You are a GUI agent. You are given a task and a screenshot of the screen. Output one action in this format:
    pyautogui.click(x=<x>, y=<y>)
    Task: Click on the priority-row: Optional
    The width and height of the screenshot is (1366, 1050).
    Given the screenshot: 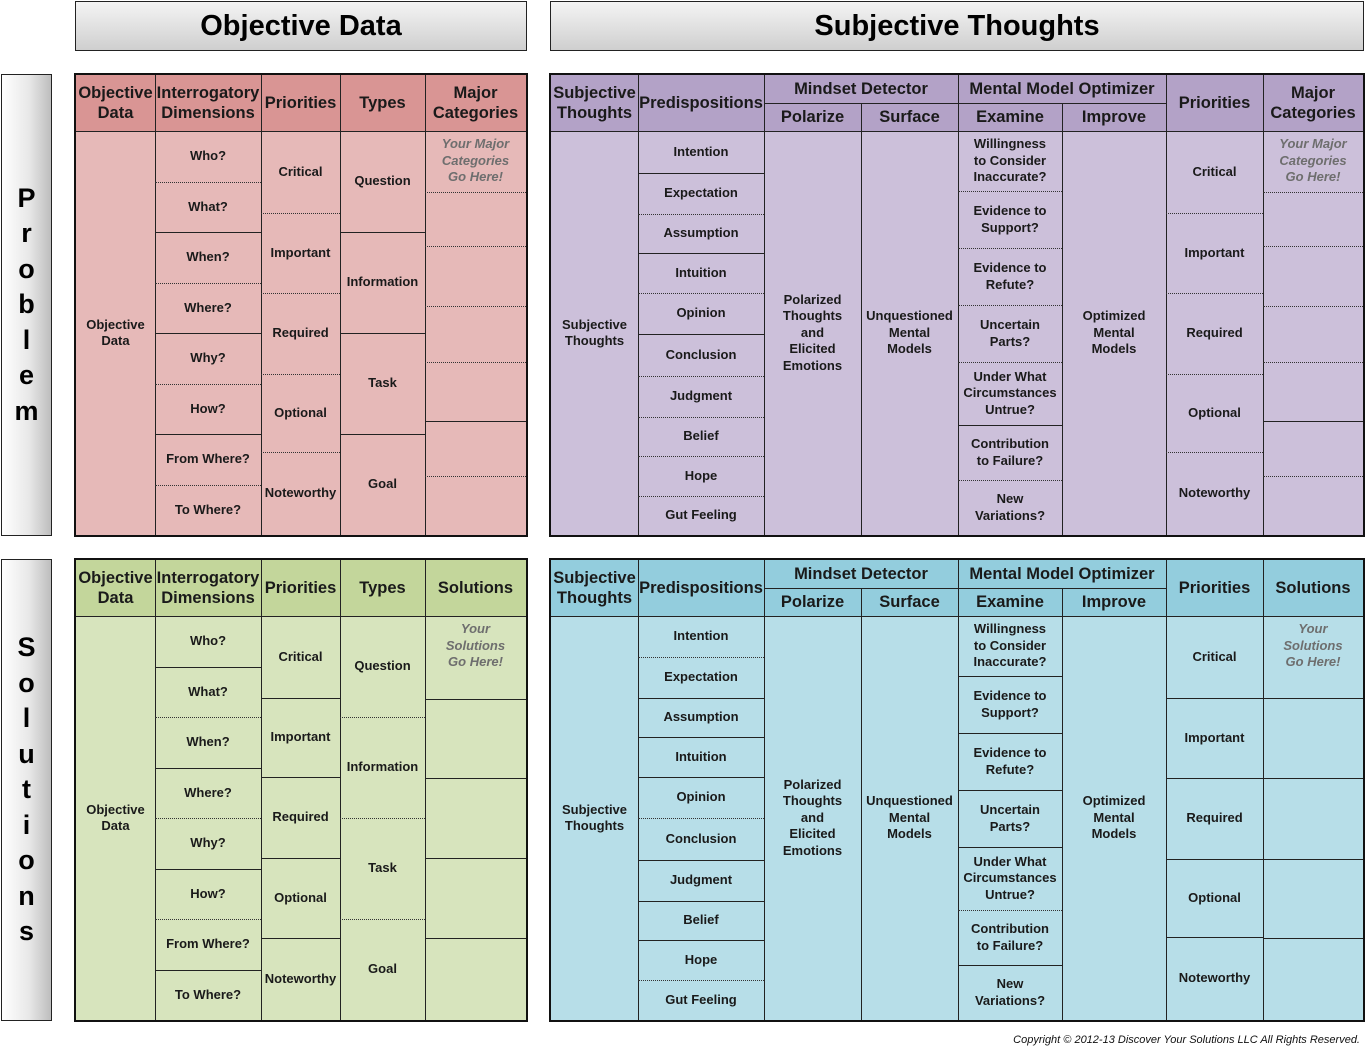 What is the action you would take?
    pyautogui.click(x=300, y=897)
    